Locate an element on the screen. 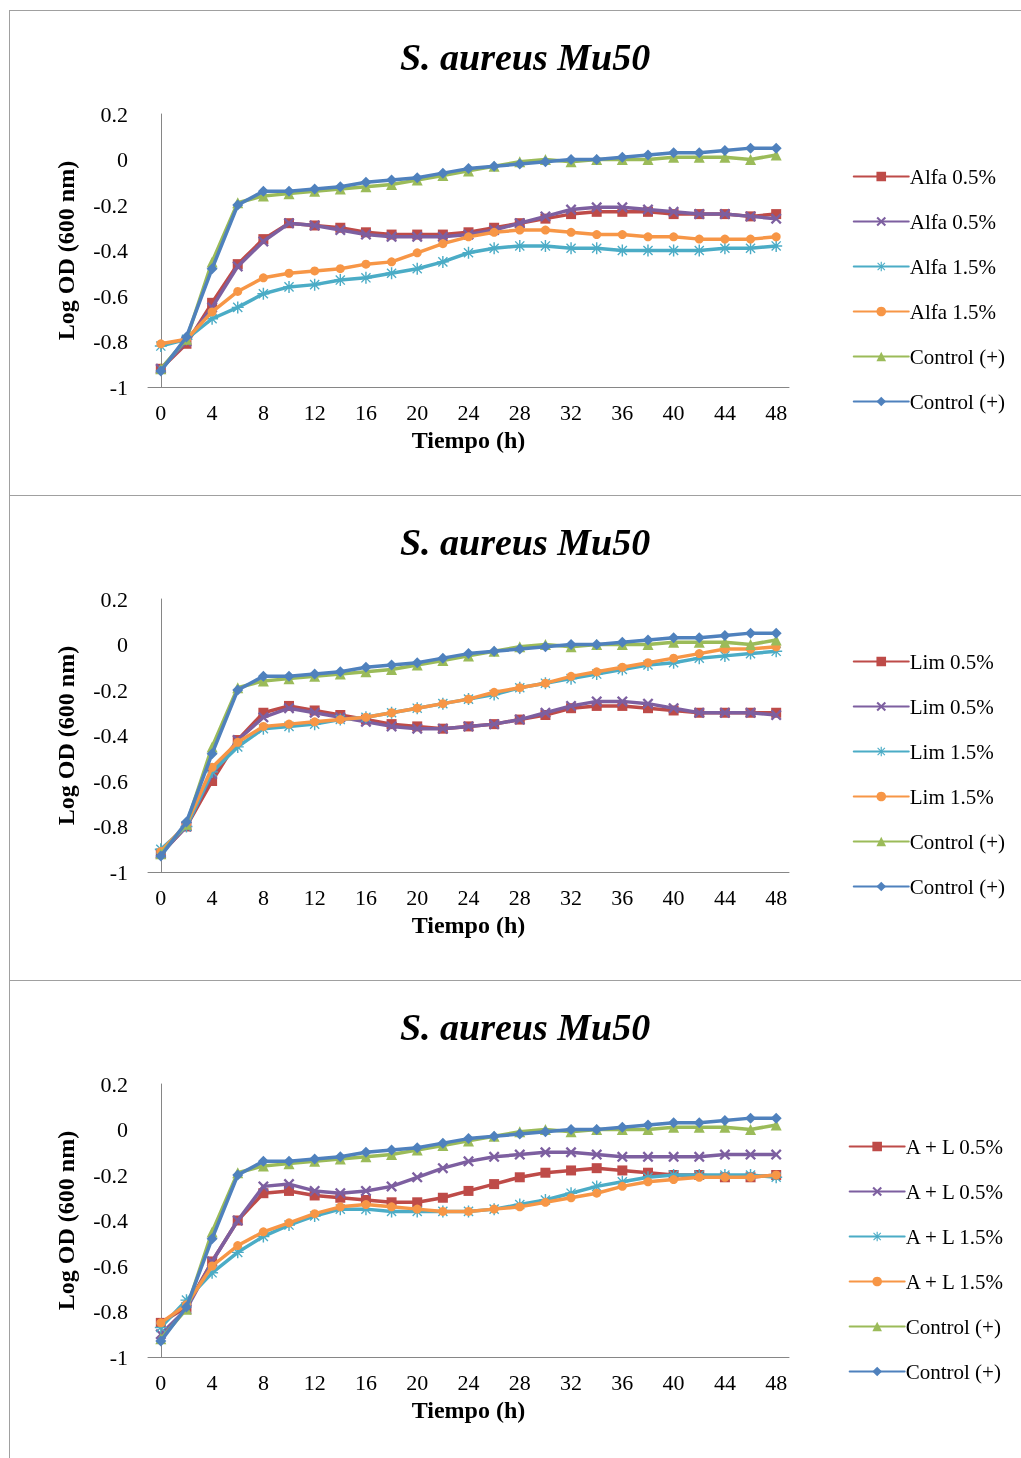 This screenshot has width=1021, height=1458. legend-label: A + L 0.5% is located at coordinates (954, 1191).